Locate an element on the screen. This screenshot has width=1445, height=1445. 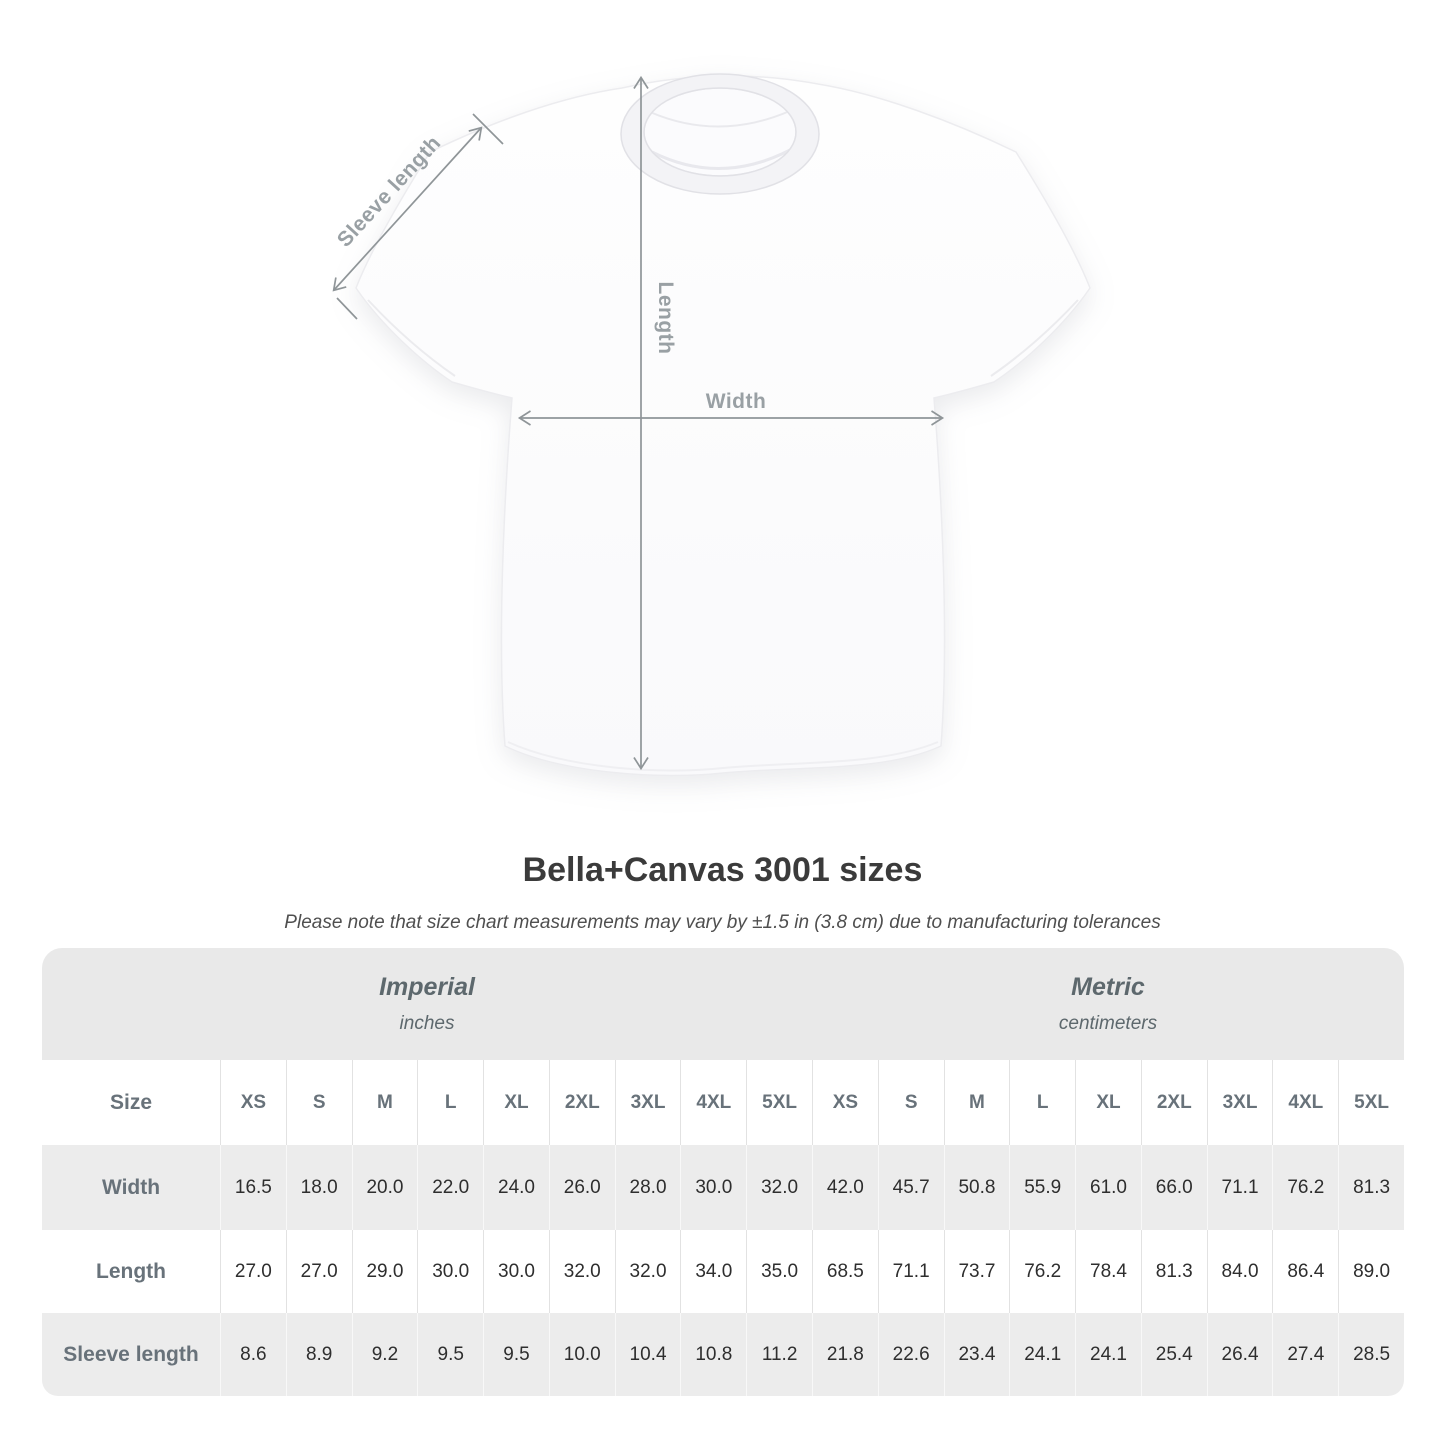
page-title: Bella+Canvas 3001 sizes is located at coordinates (722, 870).